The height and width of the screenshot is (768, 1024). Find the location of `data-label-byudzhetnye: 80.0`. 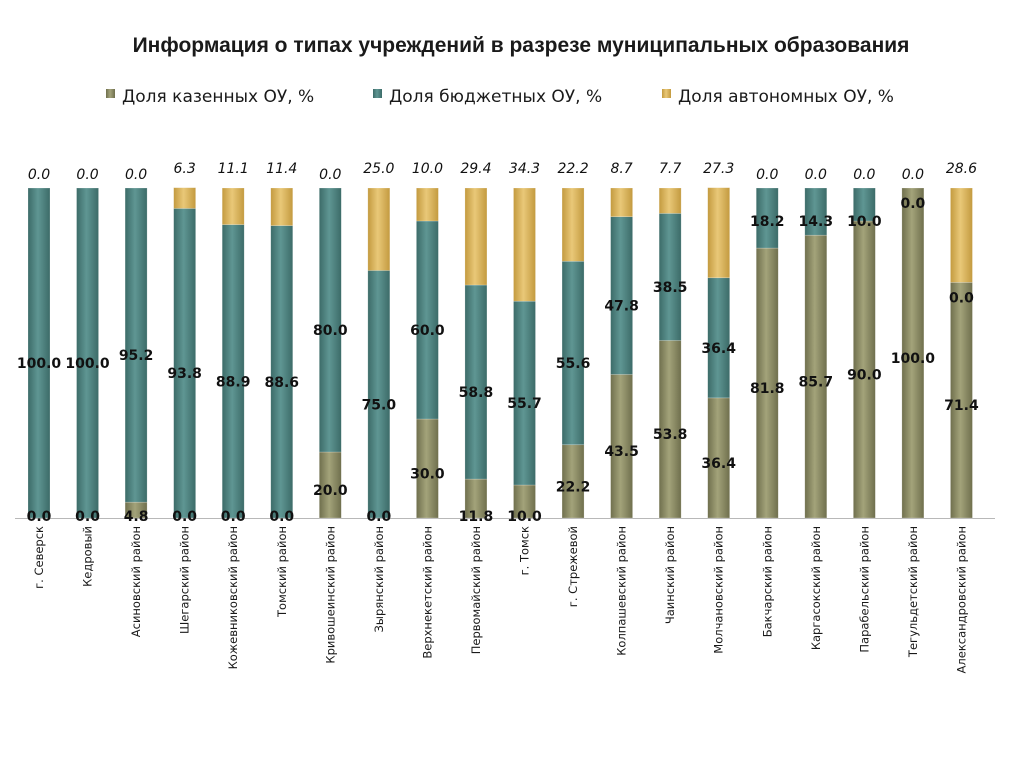

data-label-byudzhetnye: 80.0 is located at coordinates (330, 331).